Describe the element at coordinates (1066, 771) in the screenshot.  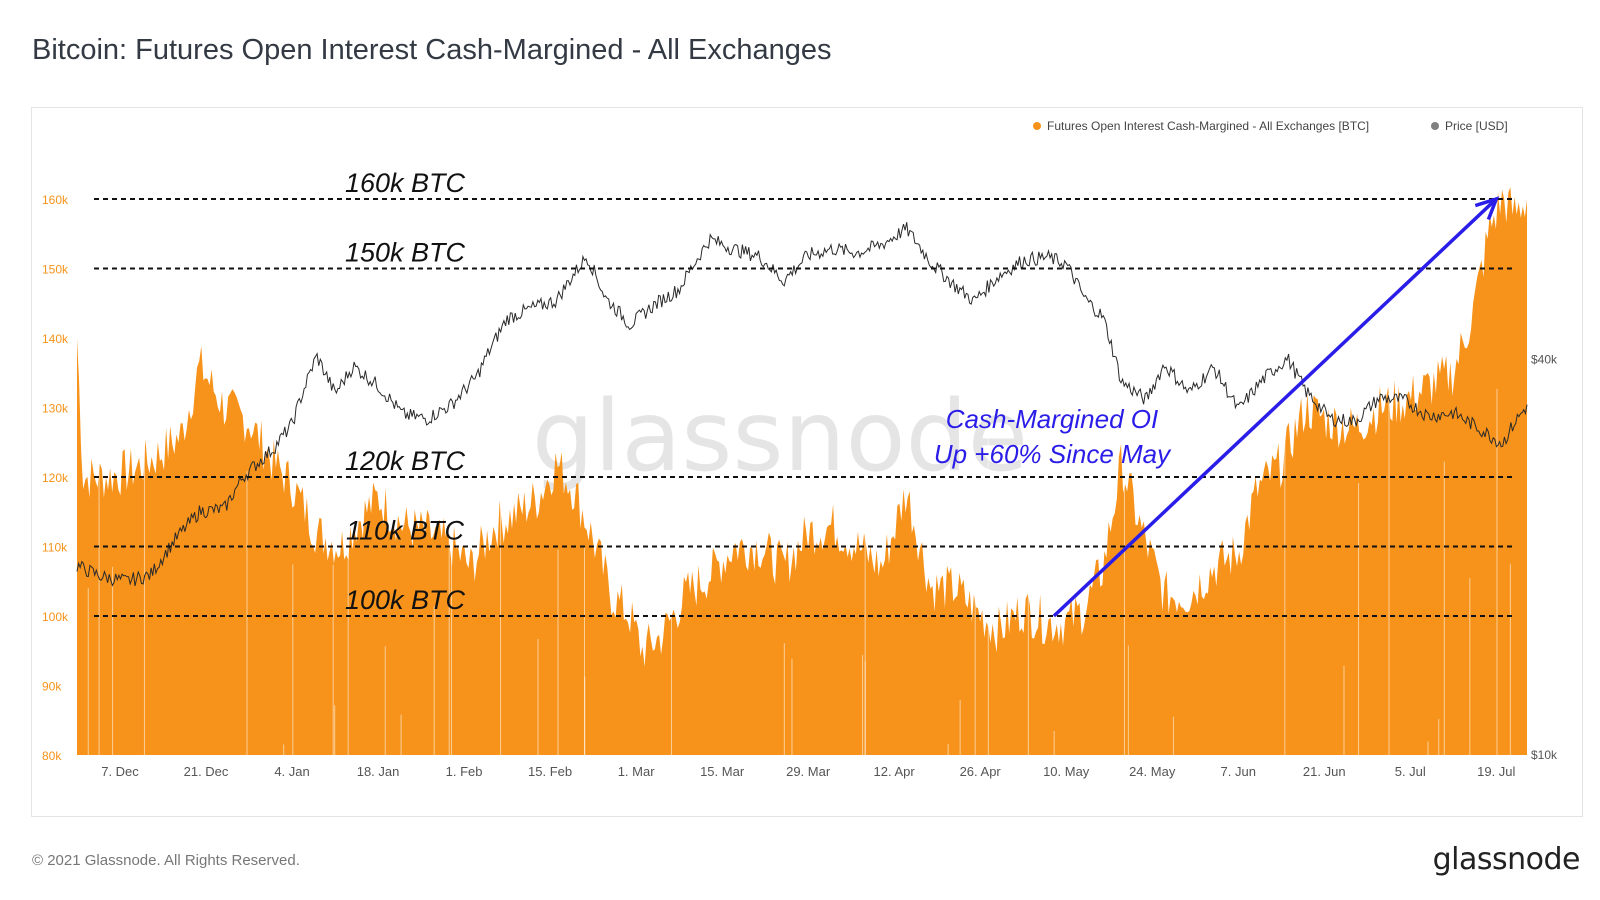
I see `x-tick-label: 10. May` at that location.